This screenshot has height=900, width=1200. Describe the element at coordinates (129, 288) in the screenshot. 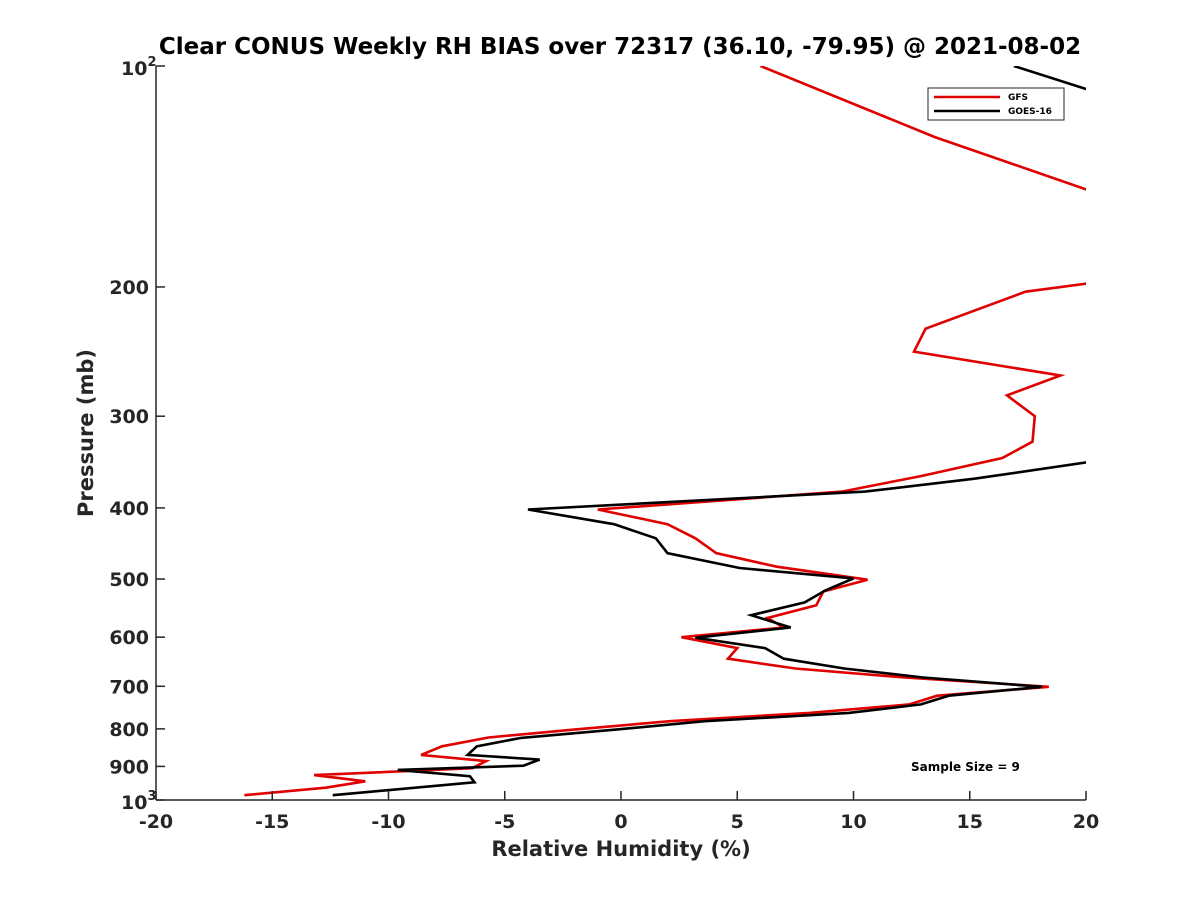

I see `y-tick-label: 200` at that location.